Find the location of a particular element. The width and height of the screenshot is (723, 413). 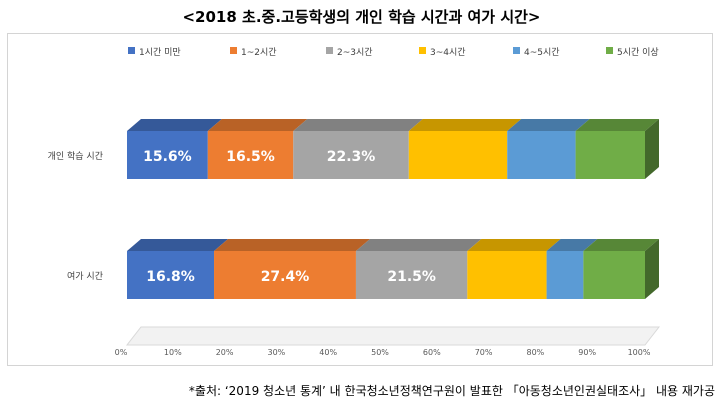

x-tick-label: 10% is located at coordinates (173, 352).